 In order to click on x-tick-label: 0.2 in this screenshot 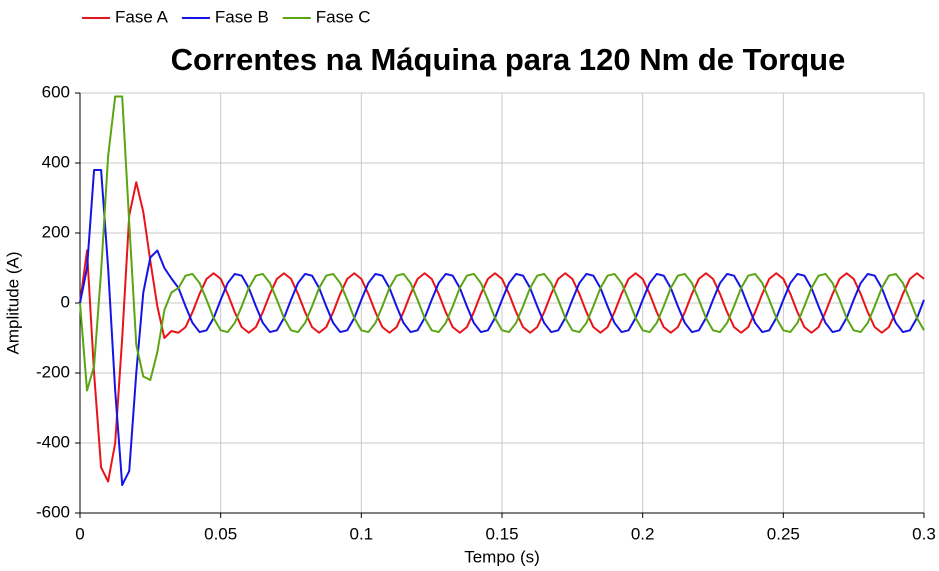, I will do `click(643, 533)`.